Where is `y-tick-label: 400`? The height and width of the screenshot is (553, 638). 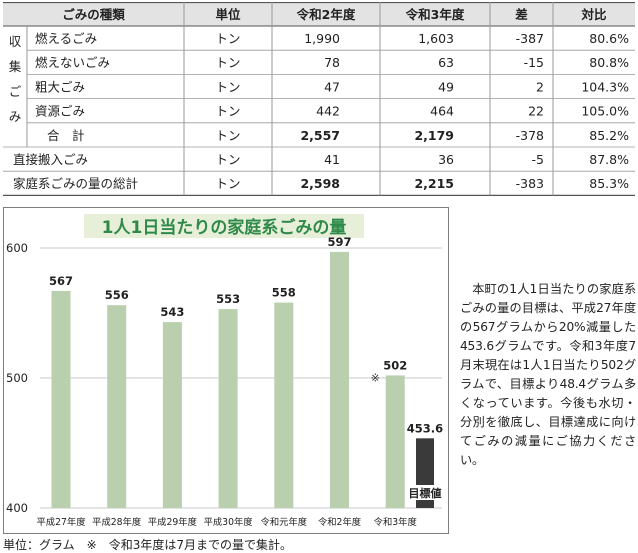 y-tick-label: 400 is located at coordinates (17, 508).